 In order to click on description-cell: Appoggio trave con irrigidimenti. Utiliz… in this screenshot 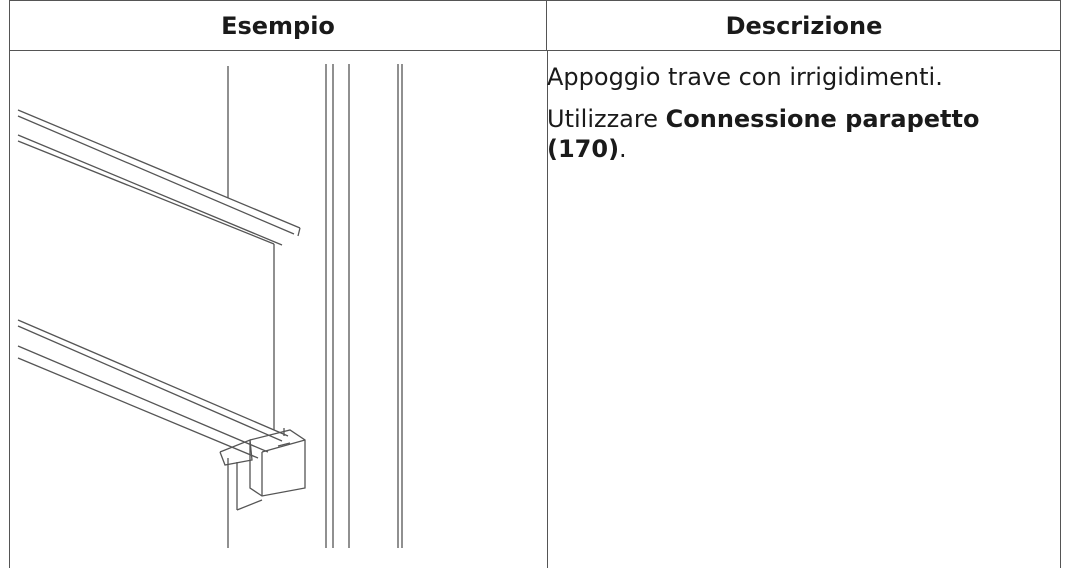, I will do `click(797, 119)`.